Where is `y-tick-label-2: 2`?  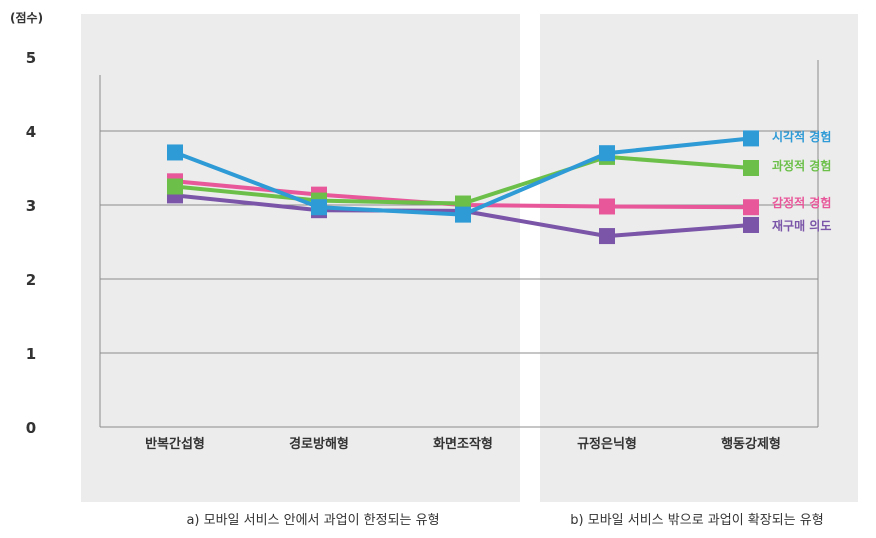
y-tick-label-2: 2 is located at coordinates (31, 280).